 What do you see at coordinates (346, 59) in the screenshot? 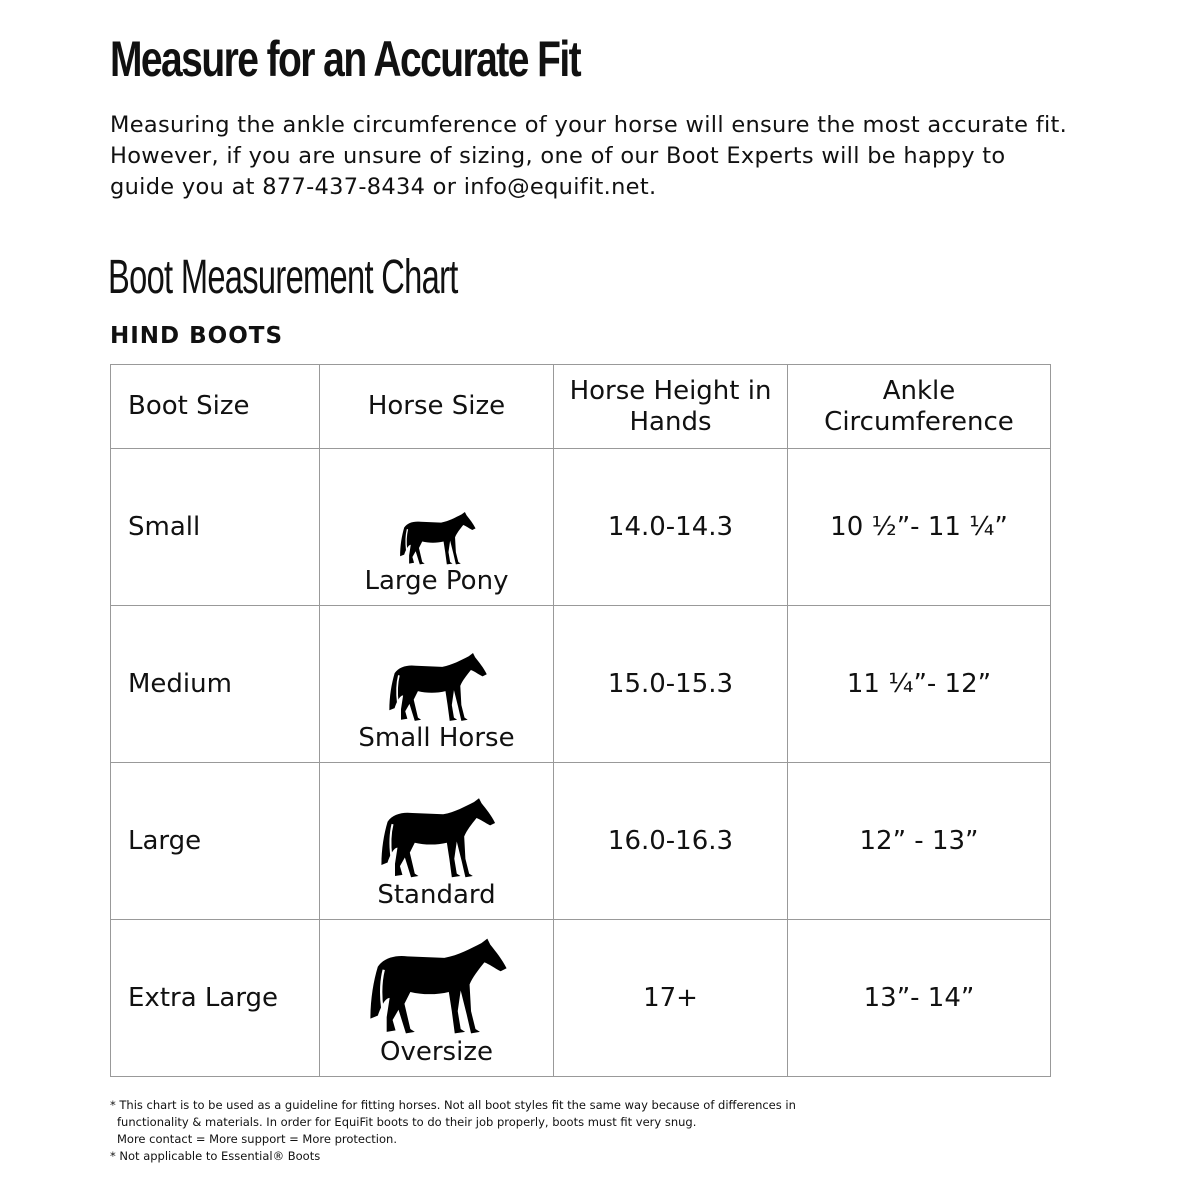
I see `page-title: Measure for an Accurate Fit` at bounding box center [346, 59].